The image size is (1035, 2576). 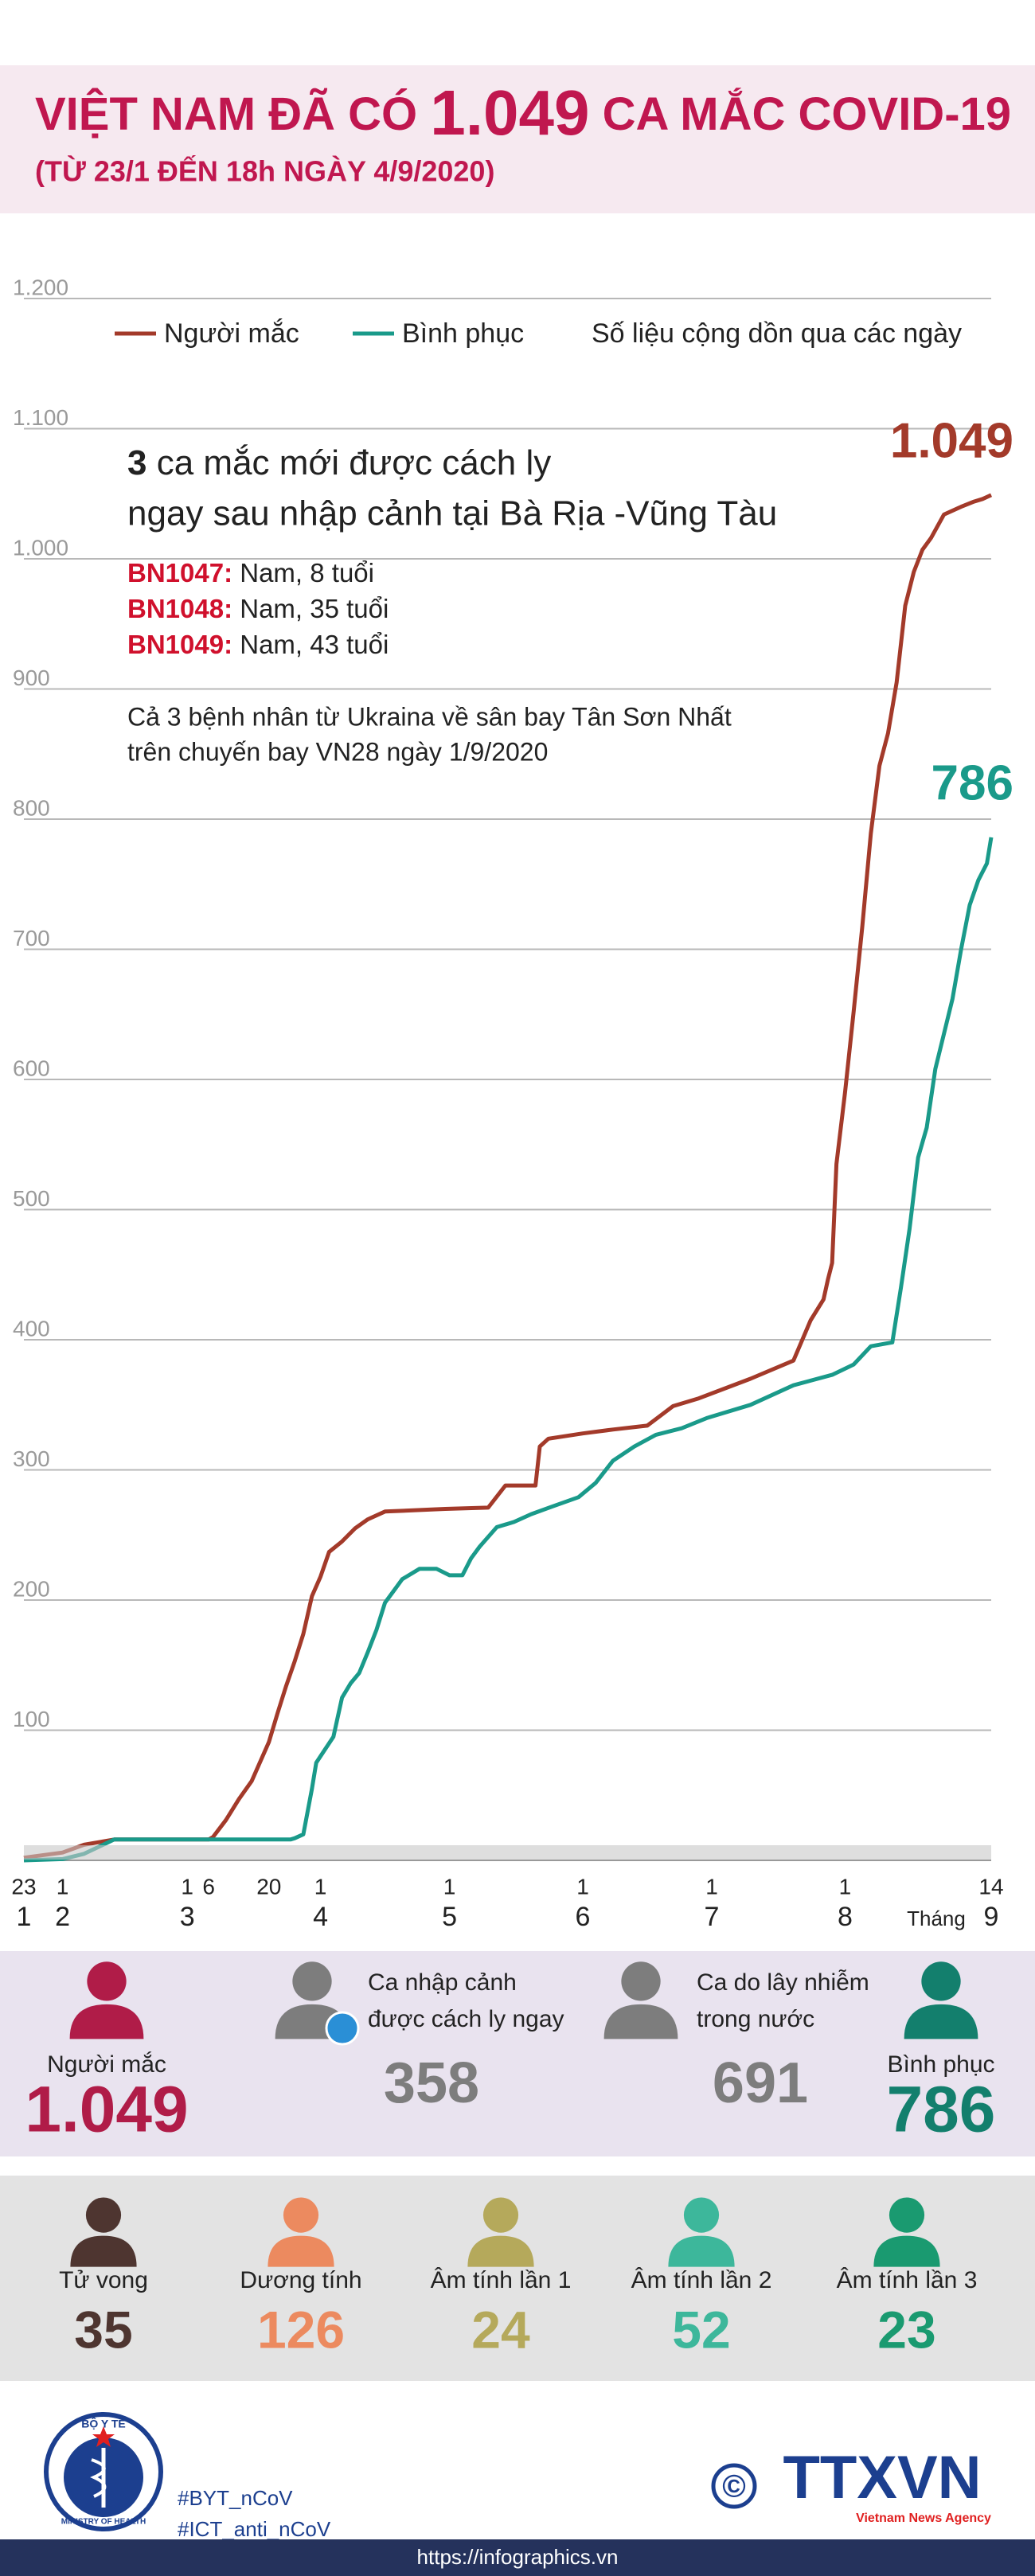 What do you see at coordinates (179, 644) in the screenshot?
I see `patient-id: BN1049:` at bounding box center [179, 644].